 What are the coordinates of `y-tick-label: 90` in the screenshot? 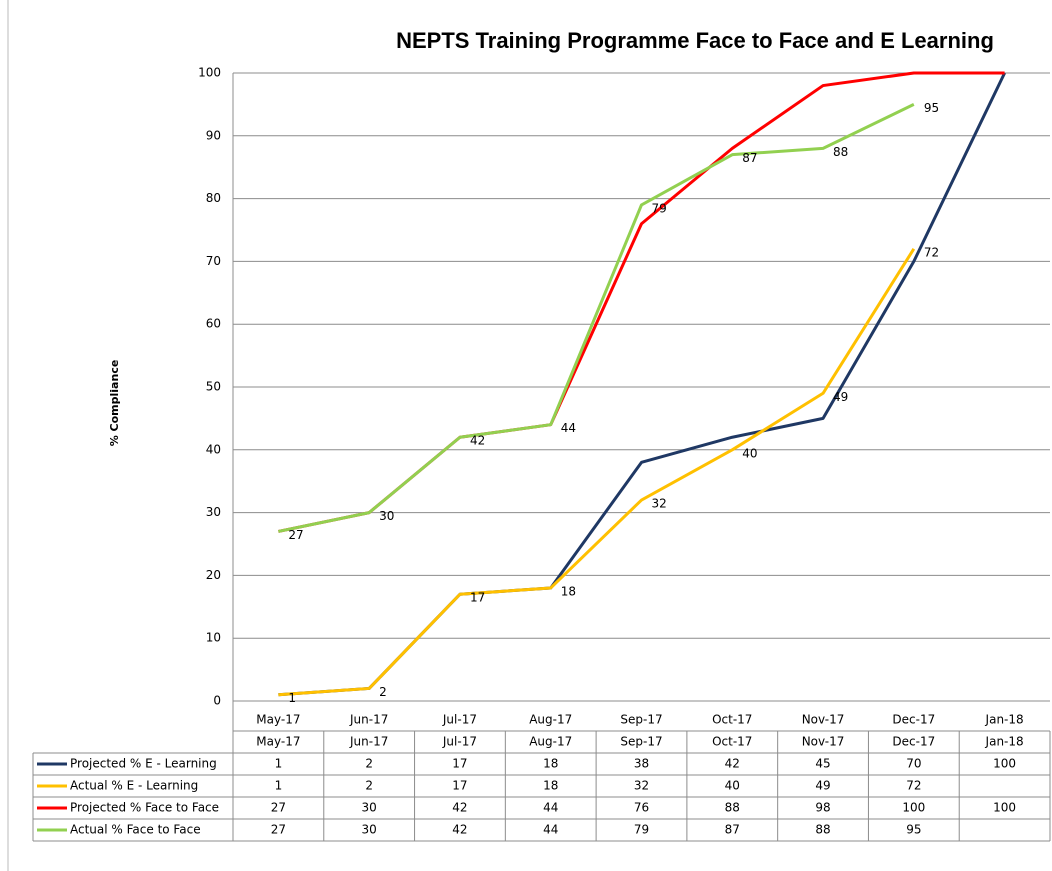 It's located at (213, 135).